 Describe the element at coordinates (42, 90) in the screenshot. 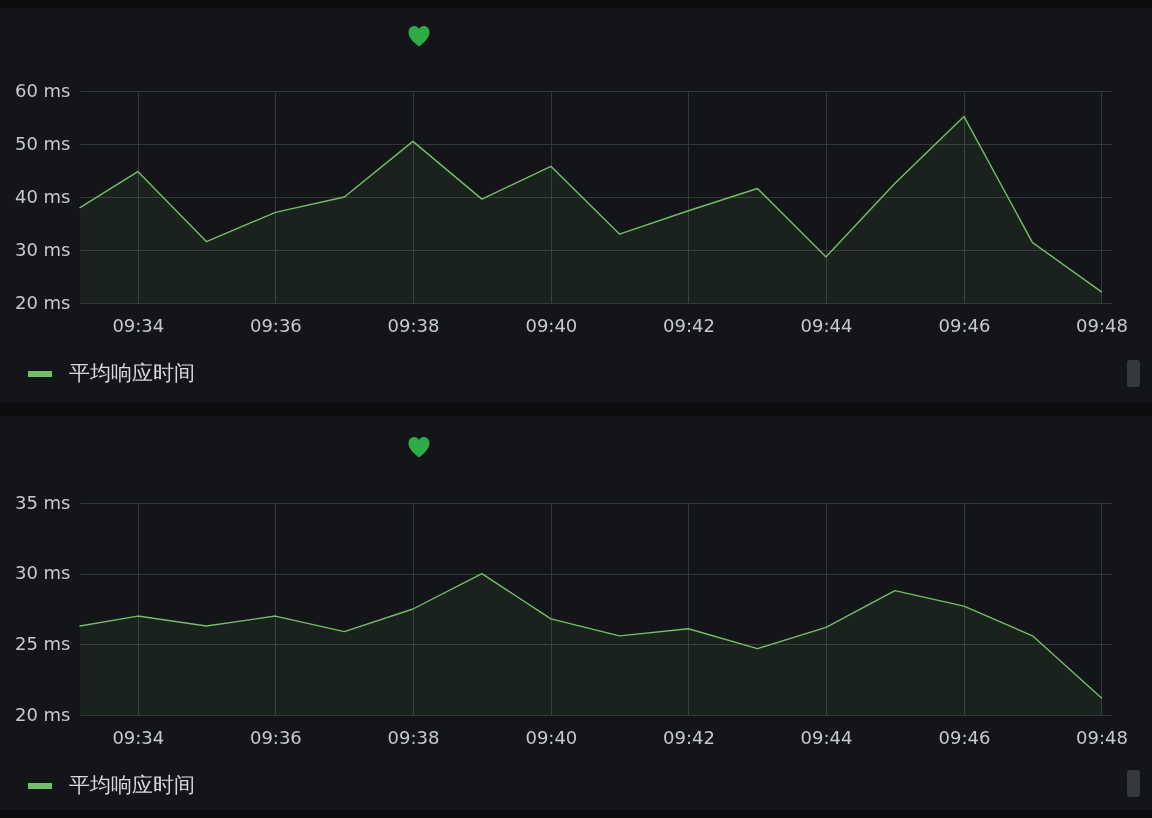

I see `y-tick-label: 60 ms` at that location.